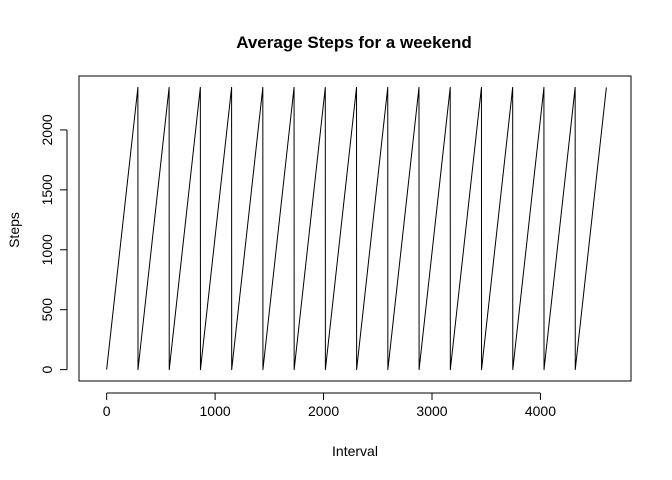 The width and height of the screenshot is (672, 480). Describe the element at coordinates (431, 411) in the screenshot. I see `x-tick-label: 3000` at that location.